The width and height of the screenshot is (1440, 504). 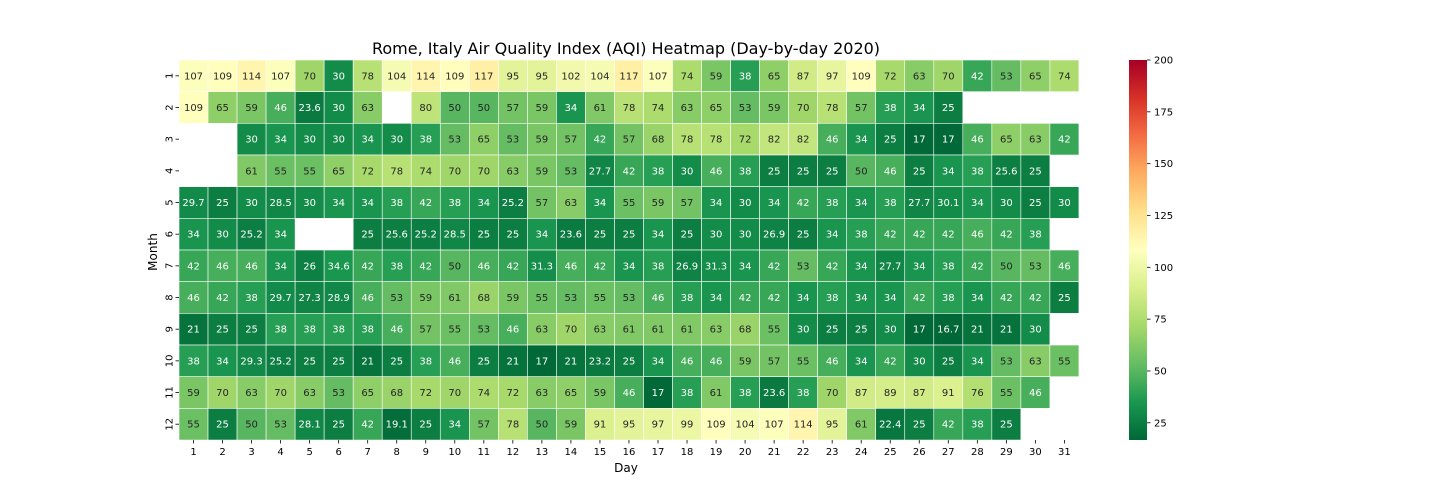 What do you see at coordinates (1160, 371) in the screenshot?
I see `colorbar-tick-label: 50` at bounding box center [1160, 371].